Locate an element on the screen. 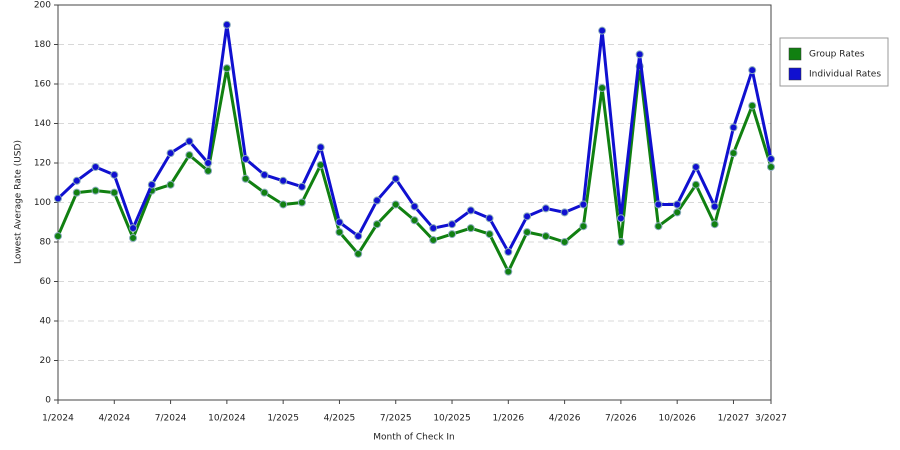  x-tick-label: 7/2026 is located at coordinates (621, 419).